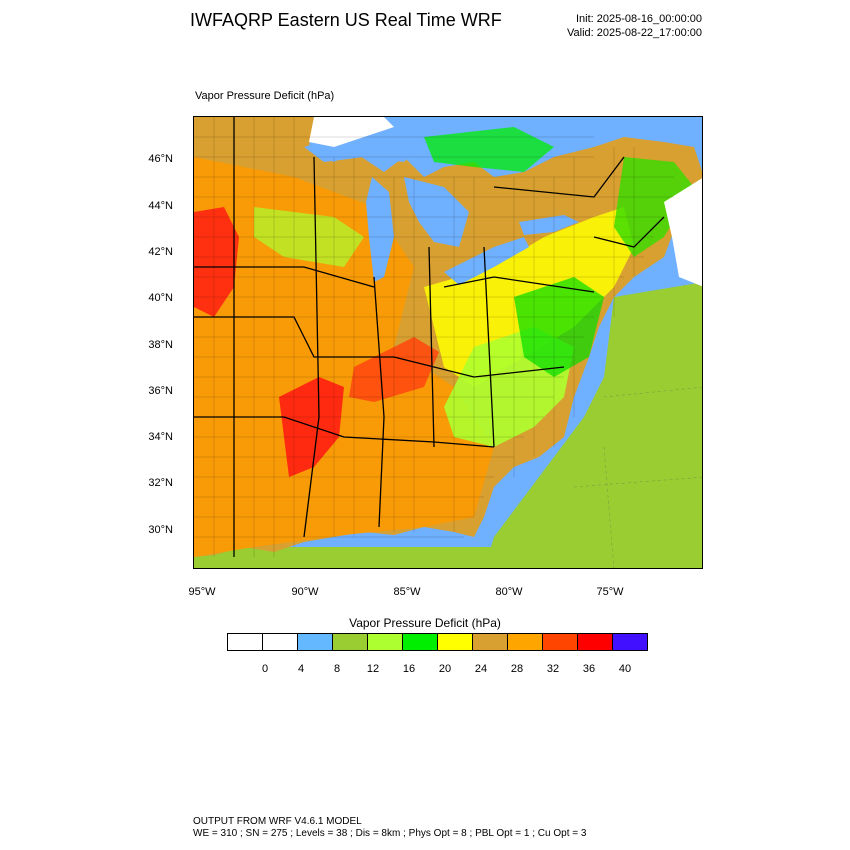 This screenshot has height=850, width=850. I want to click on gulf-ocean-field, so click(349, 557).